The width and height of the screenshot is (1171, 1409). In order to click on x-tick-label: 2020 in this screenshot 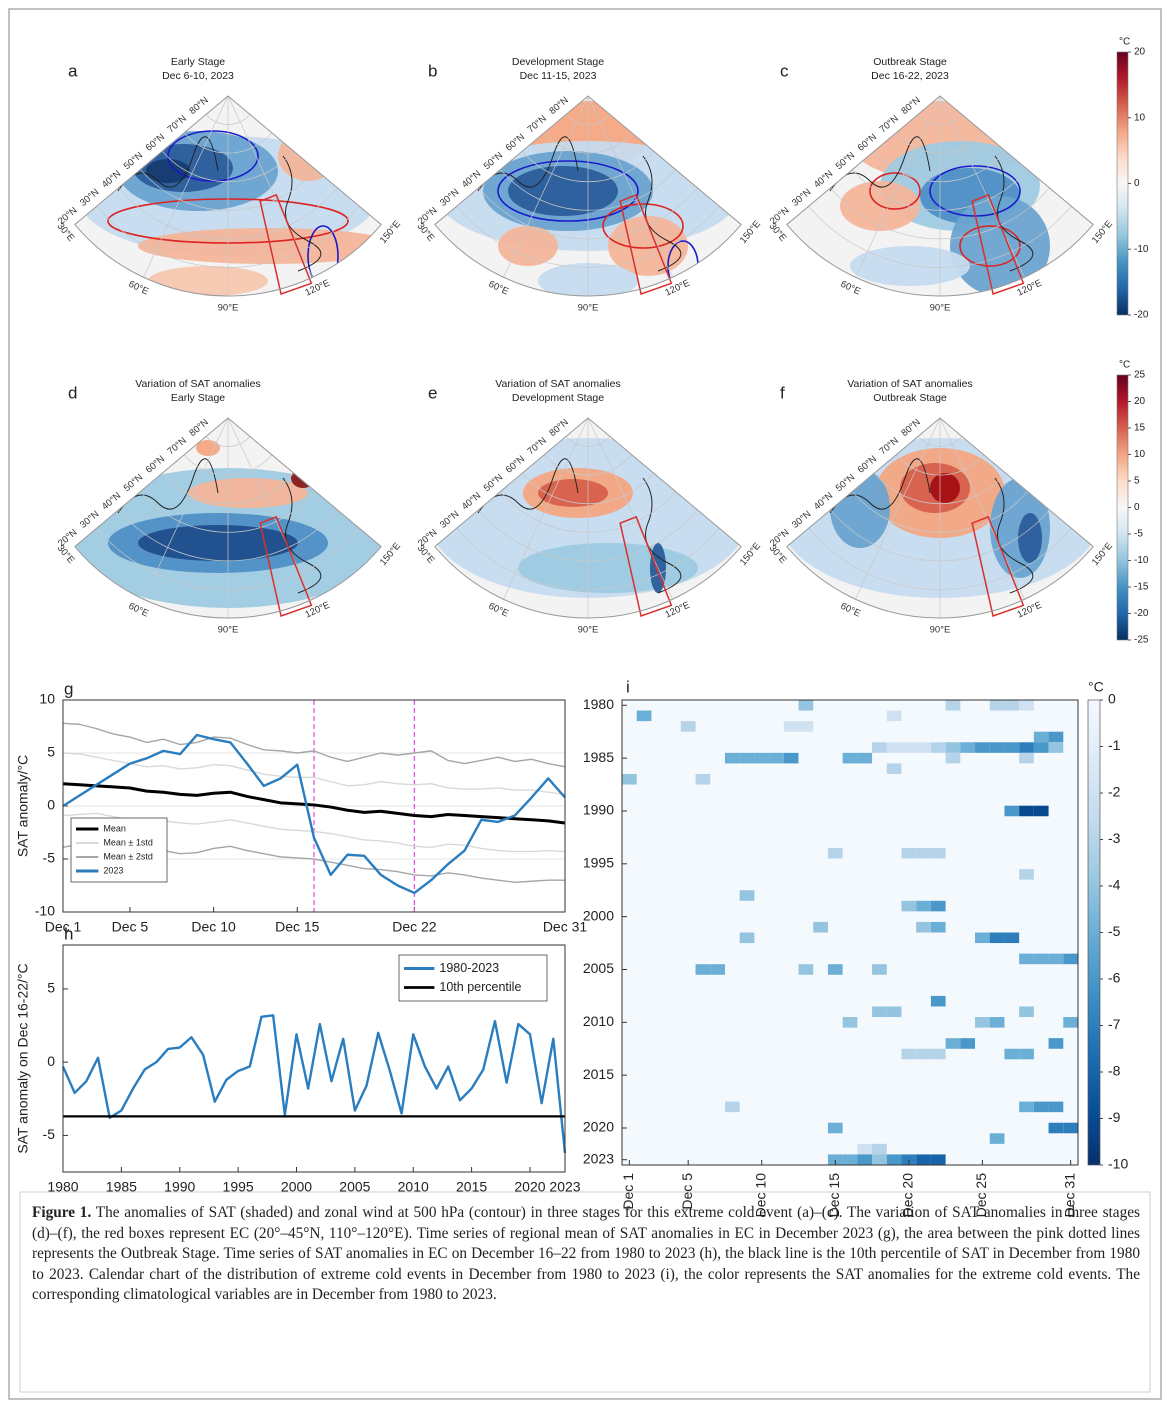, I will do `click(529, 1187)`.